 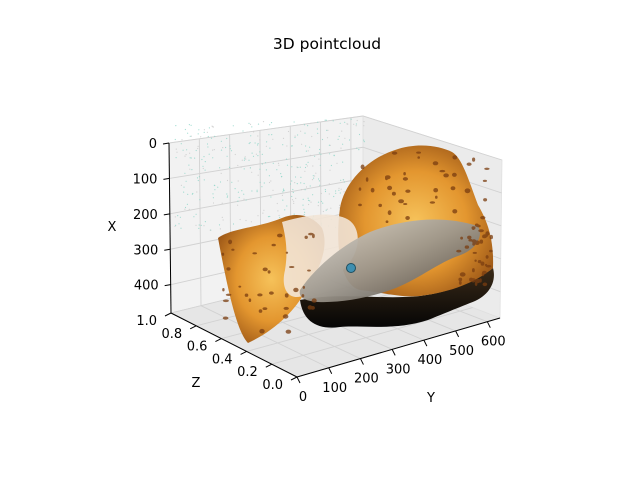 I want to click on surface-center-lobe, so click(x=320, y=256).